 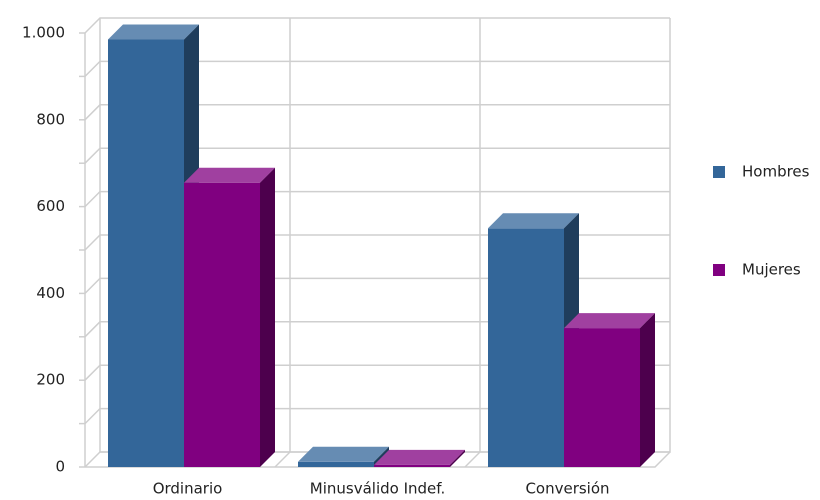 What do you see at coordinates (377, 489) in the screenshot?
I see `x-tick-label: Minusválido Indef.` at bounding box center [377, 489].